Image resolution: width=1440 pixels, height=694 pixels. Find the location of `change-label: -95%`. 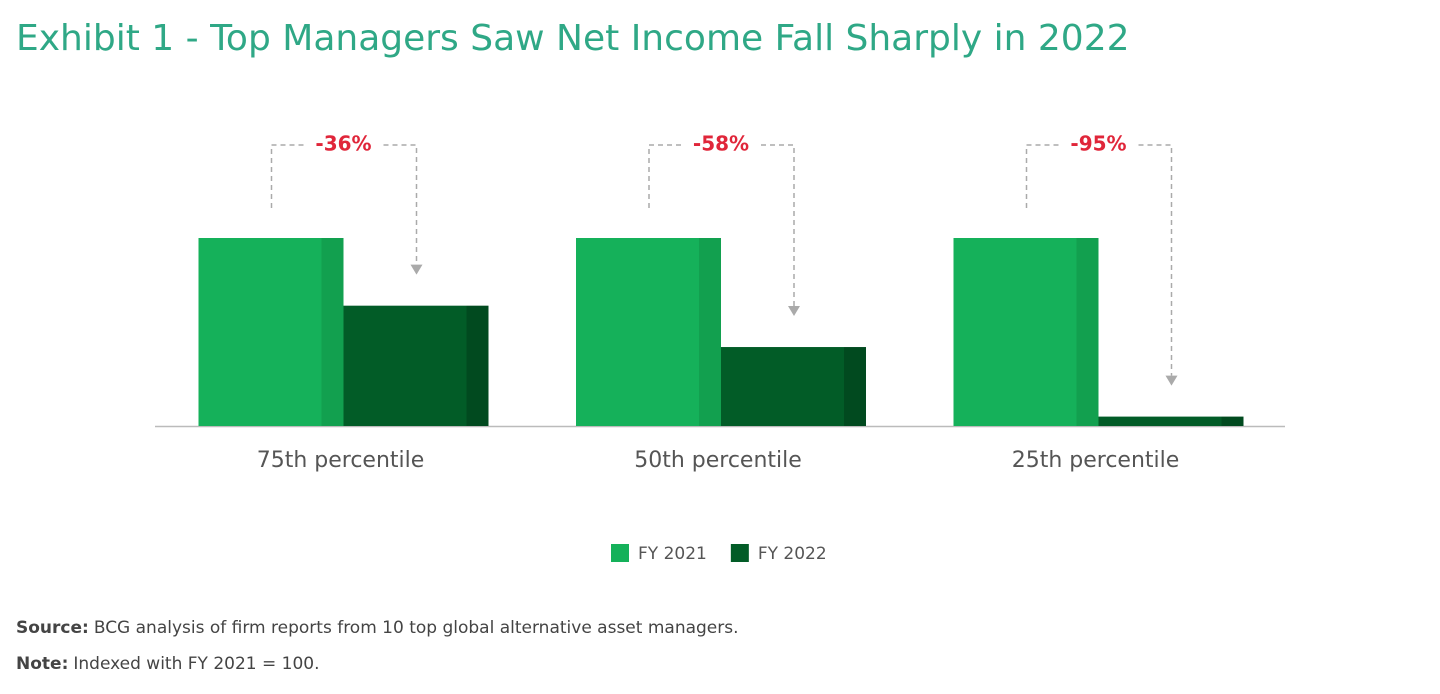

change-label: -95% is located at coordinates (1098, 144).